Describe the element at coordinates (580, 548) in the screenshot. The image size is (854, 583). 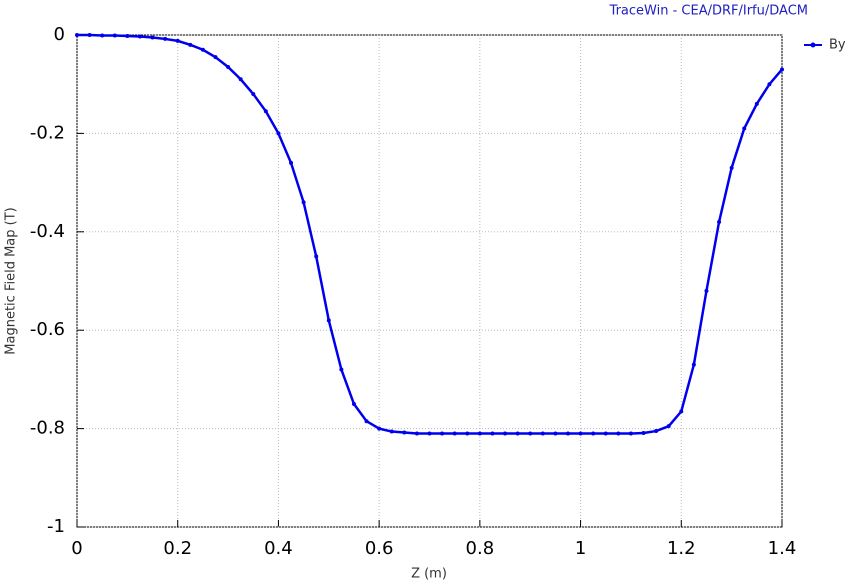
I see `x-tick-label: 1` at that location.